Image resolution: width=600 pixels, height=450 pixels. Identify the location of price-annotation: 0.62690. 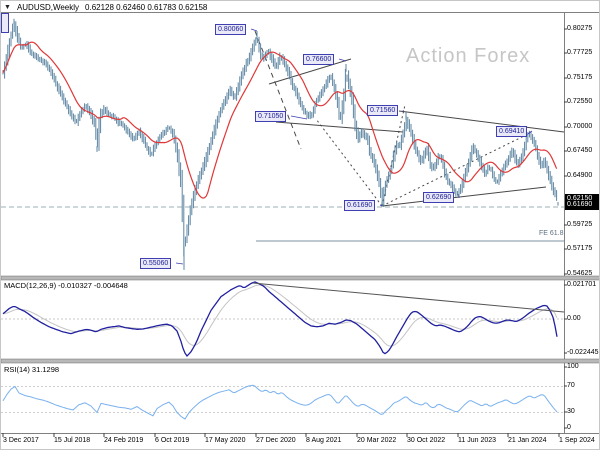
(439, 197).